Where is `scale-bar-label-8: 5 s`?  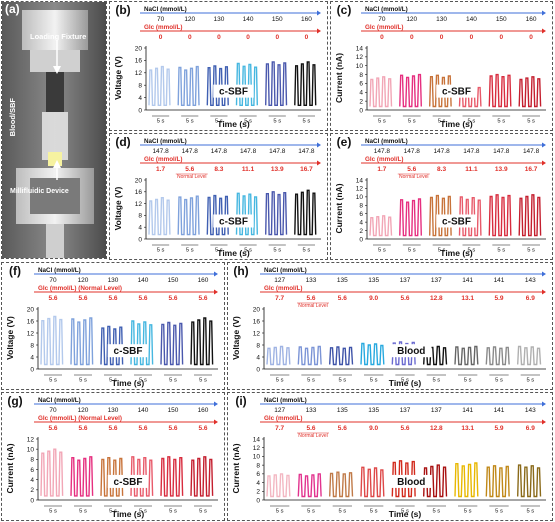 scale-bar-label-8: 5 s is located at coordinates (530, 381).